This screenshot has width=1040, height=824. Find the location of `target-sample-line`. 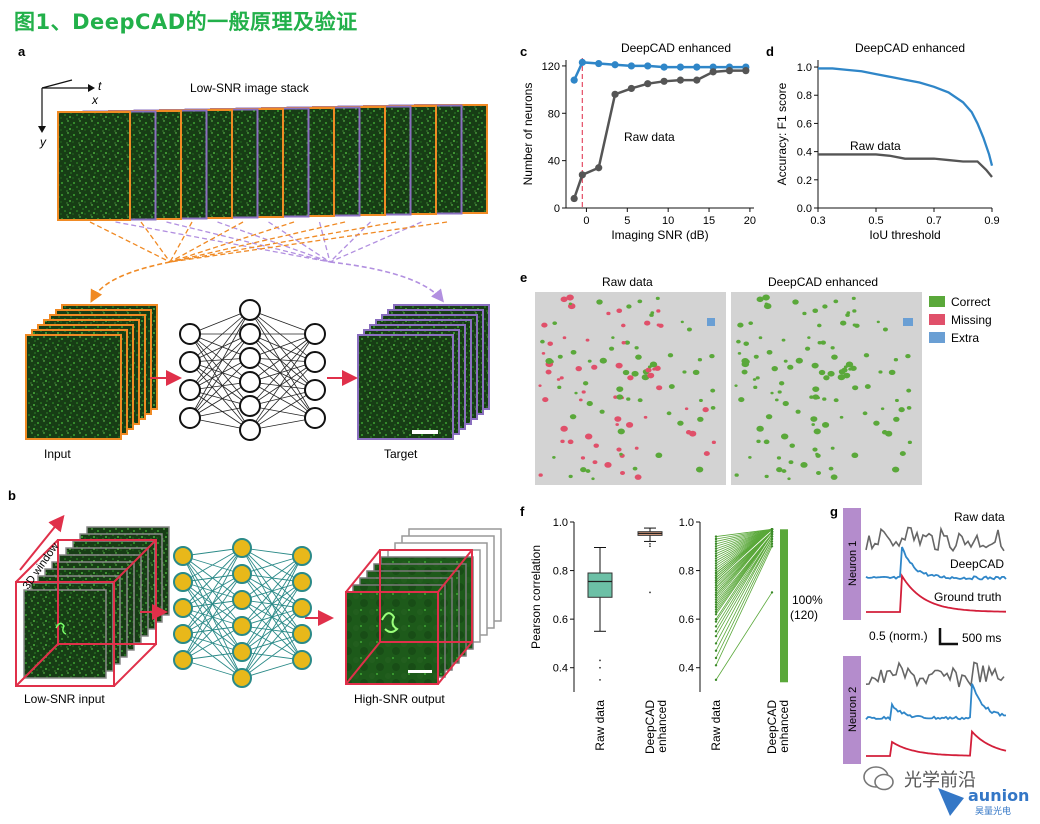

target-sample-line is located at coordinates (375, 242).